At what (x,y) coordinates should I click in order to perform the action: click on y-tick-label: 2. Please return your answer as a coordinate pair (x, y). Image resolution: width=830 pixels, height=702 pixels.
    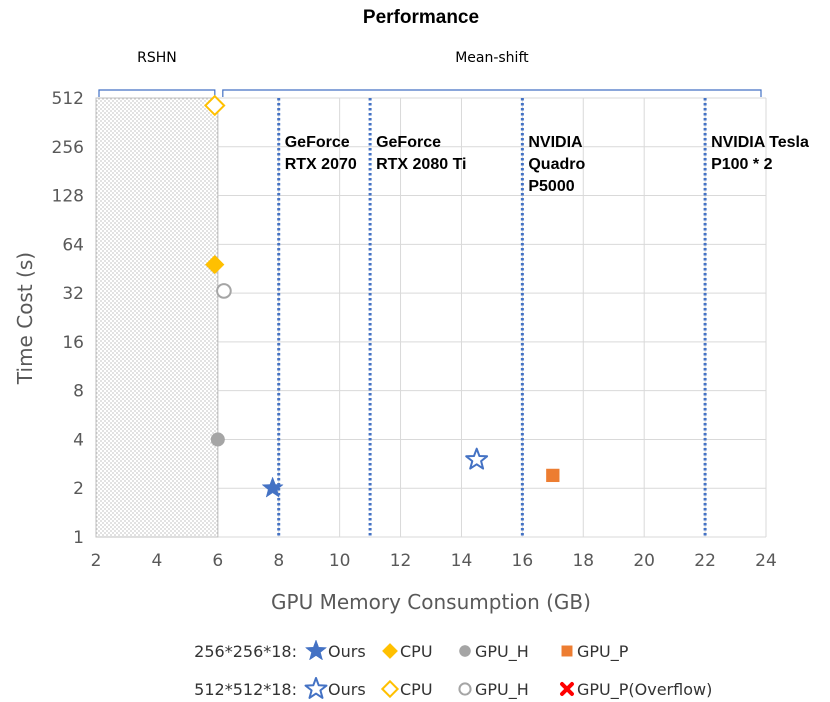
    Looking at the image, I should click on (78, 489).